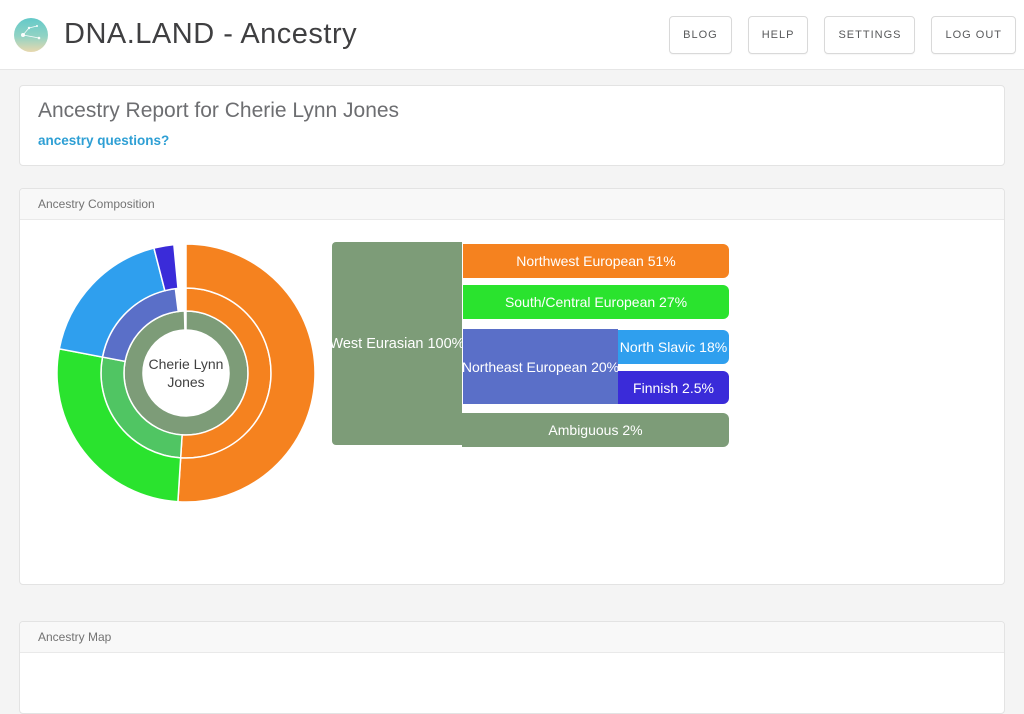 Image resolution: width=1024 pixels, height=714 pixels. Describe the element at coordinates (778, 34) in the screenshot. I see `help-button: HELP` at that location.